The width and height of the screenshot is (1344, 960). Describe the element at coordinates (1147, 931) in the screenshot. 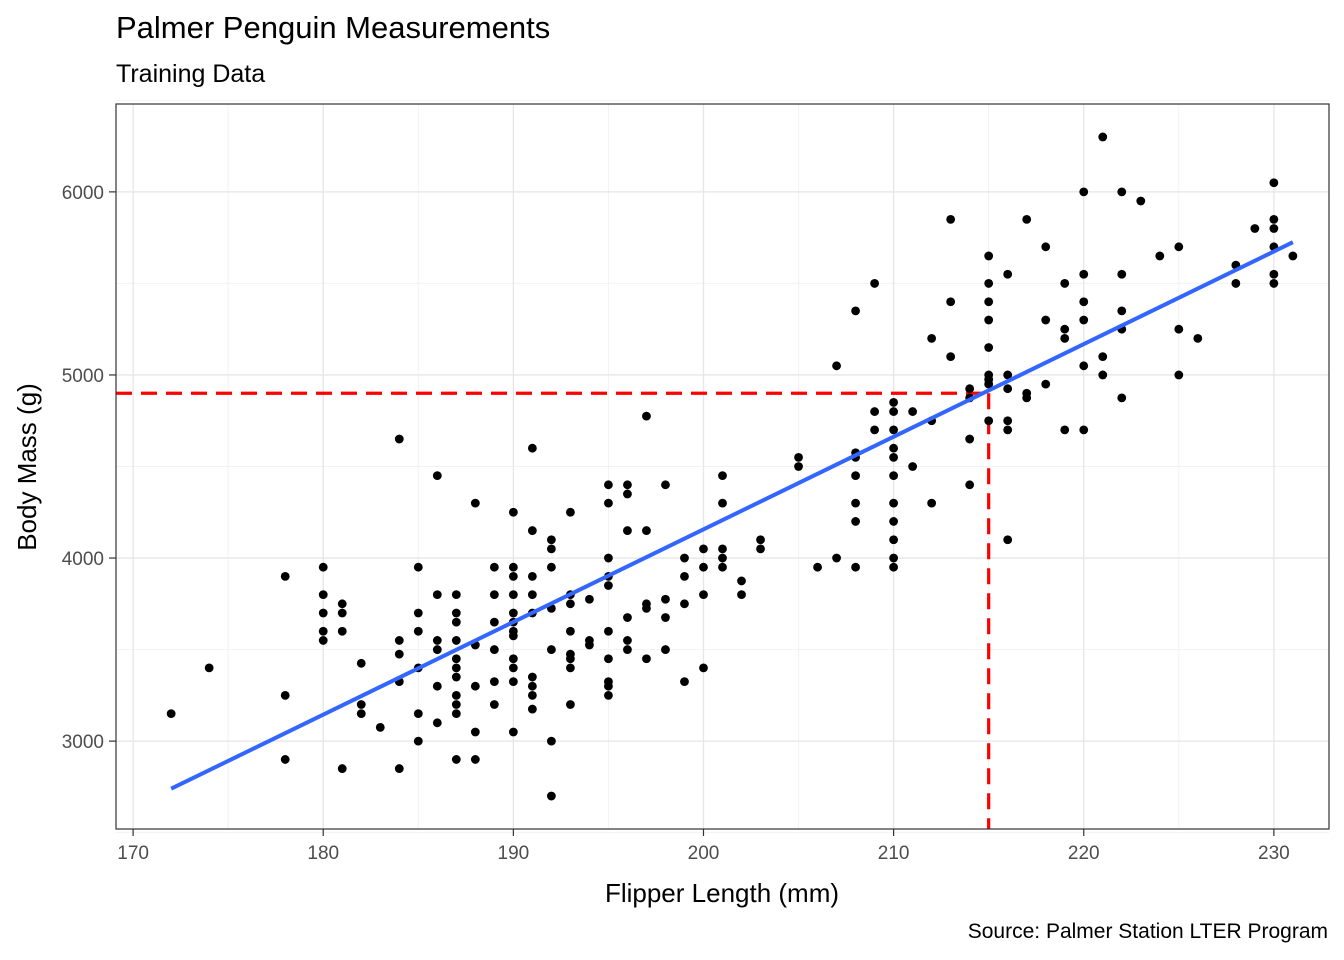

I see `chart-caption: Source: Palmer Station LTER Program` at that location.